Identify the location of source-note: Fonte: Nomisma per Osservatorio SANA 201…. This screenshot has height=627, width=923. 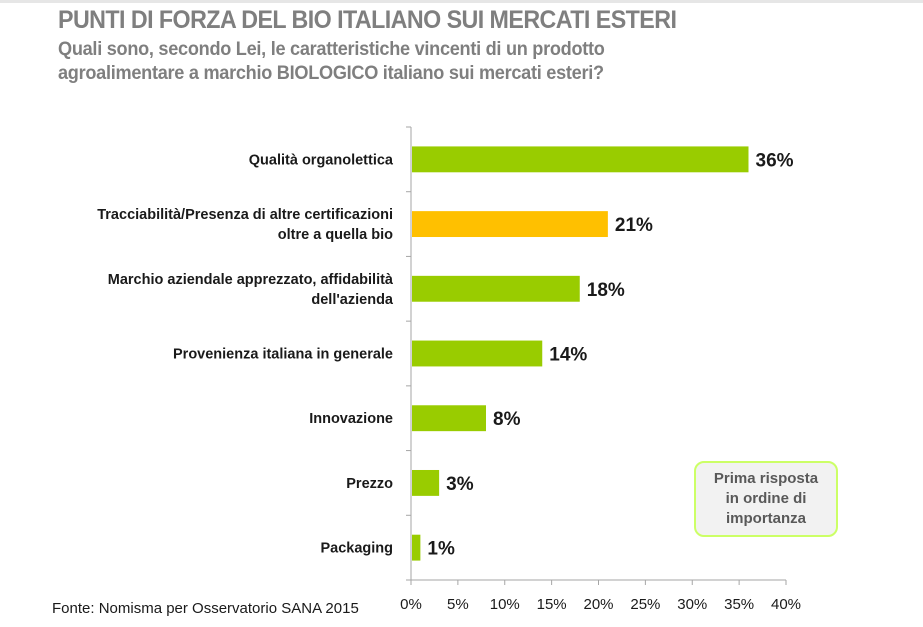
(205, 608).